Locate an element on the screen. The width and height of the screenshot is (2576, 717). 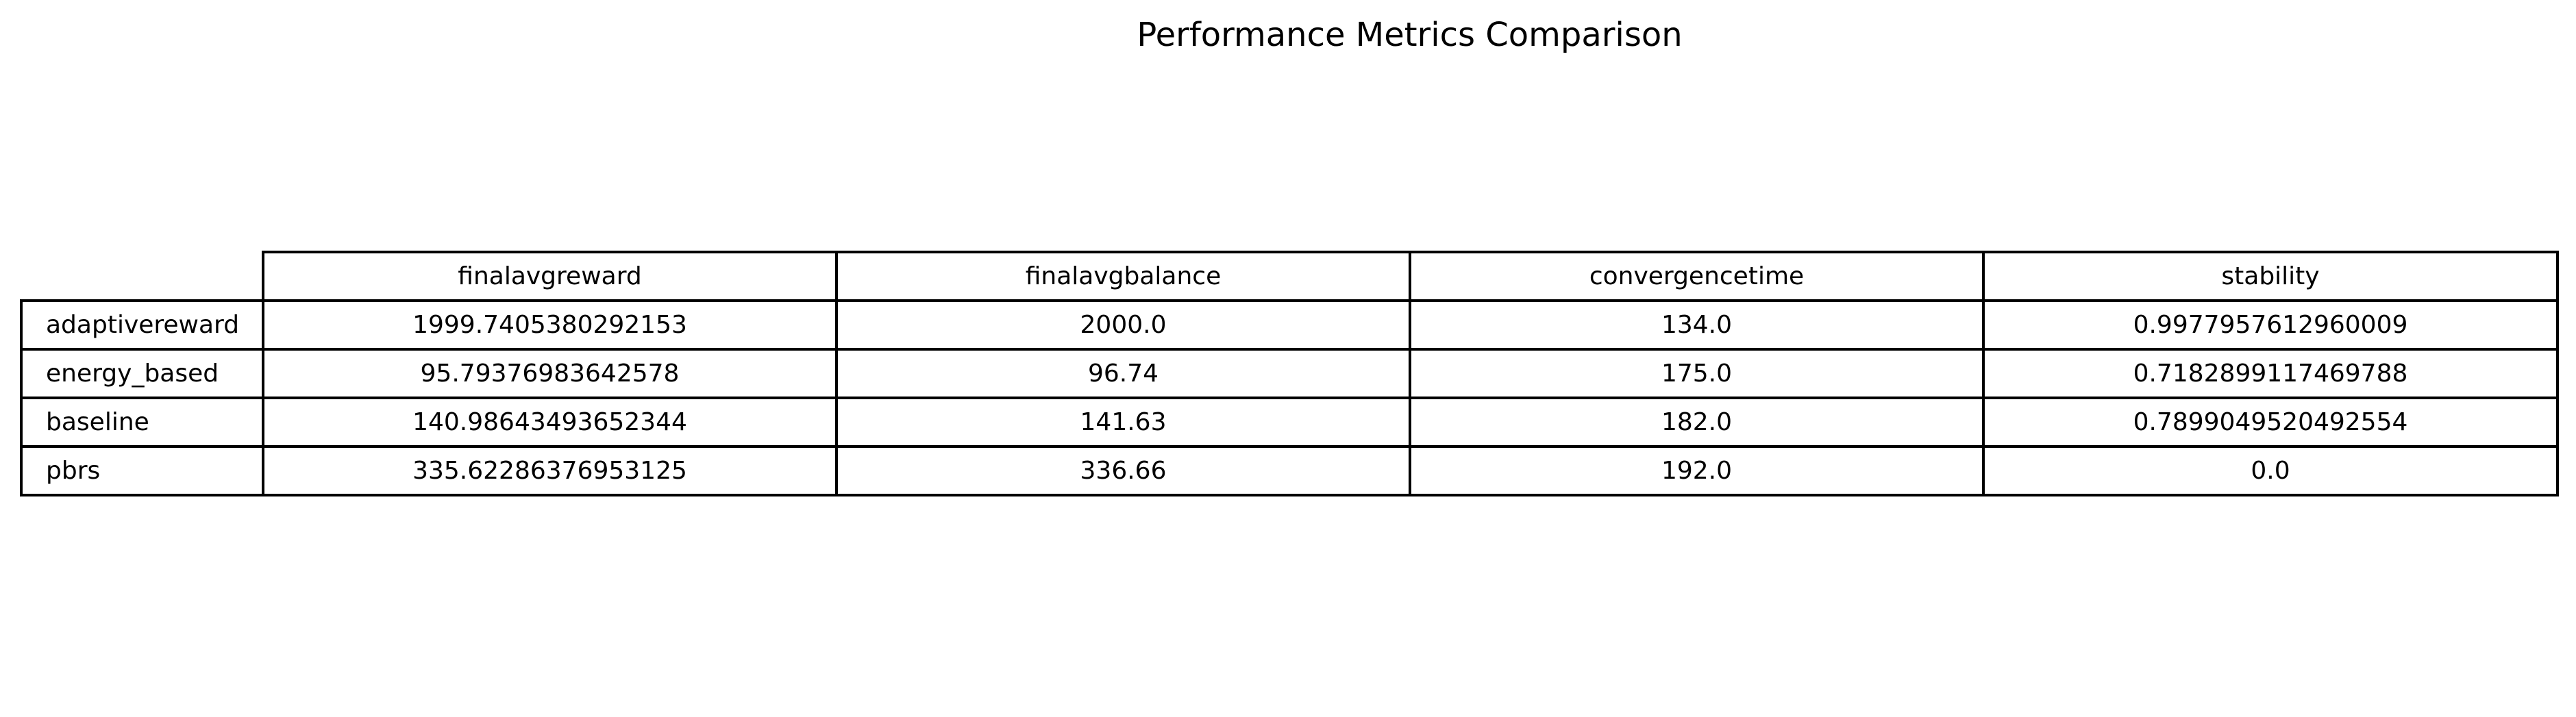
table-cell: 141.63 is located at coordinates (1123, 422).